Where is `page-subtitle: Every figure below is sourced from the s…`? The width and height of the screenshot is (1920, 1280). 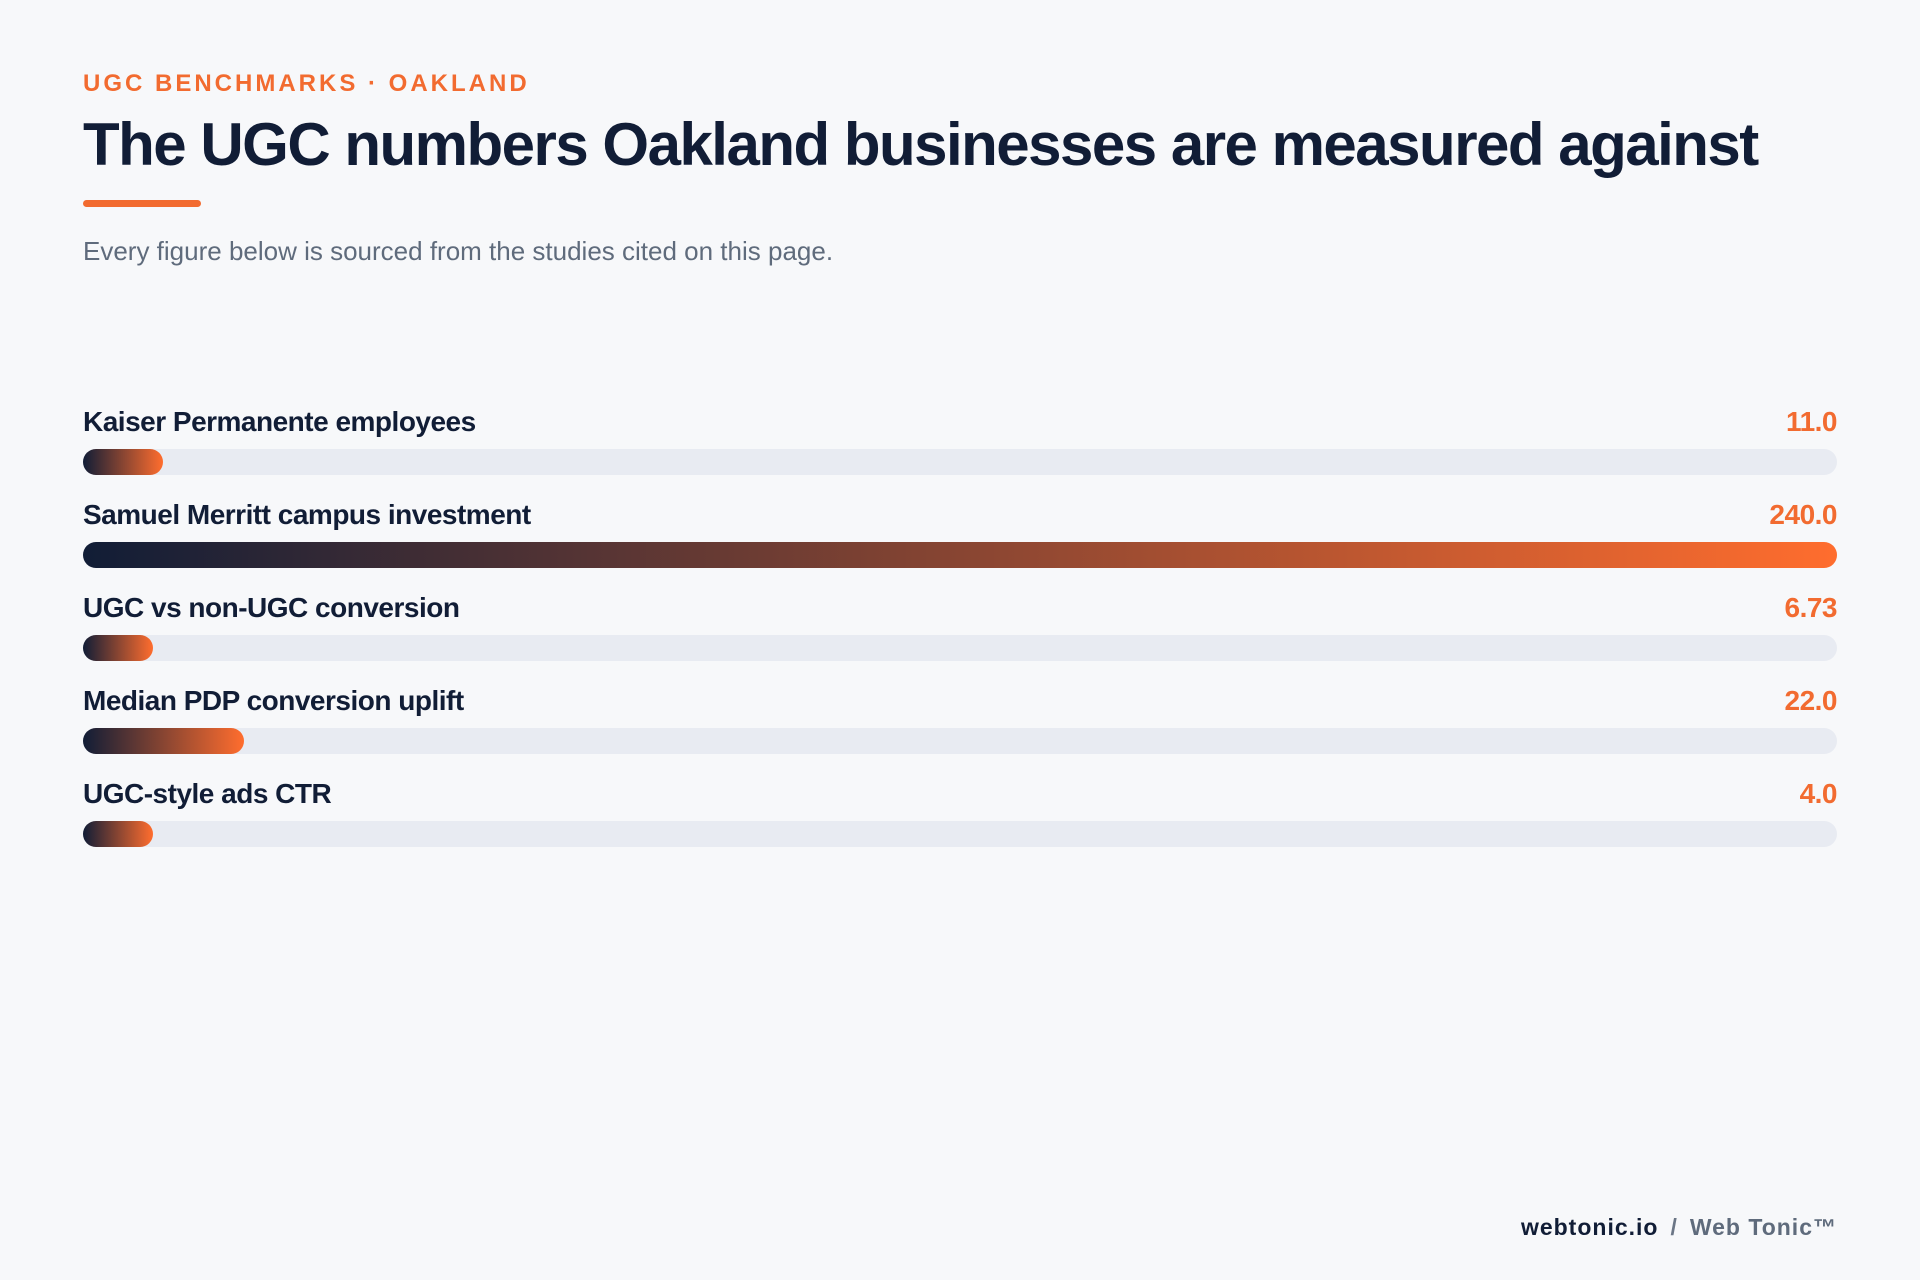 page-subtitle: Every figure below is sourced from the s… is located at coordinates (458, 251).